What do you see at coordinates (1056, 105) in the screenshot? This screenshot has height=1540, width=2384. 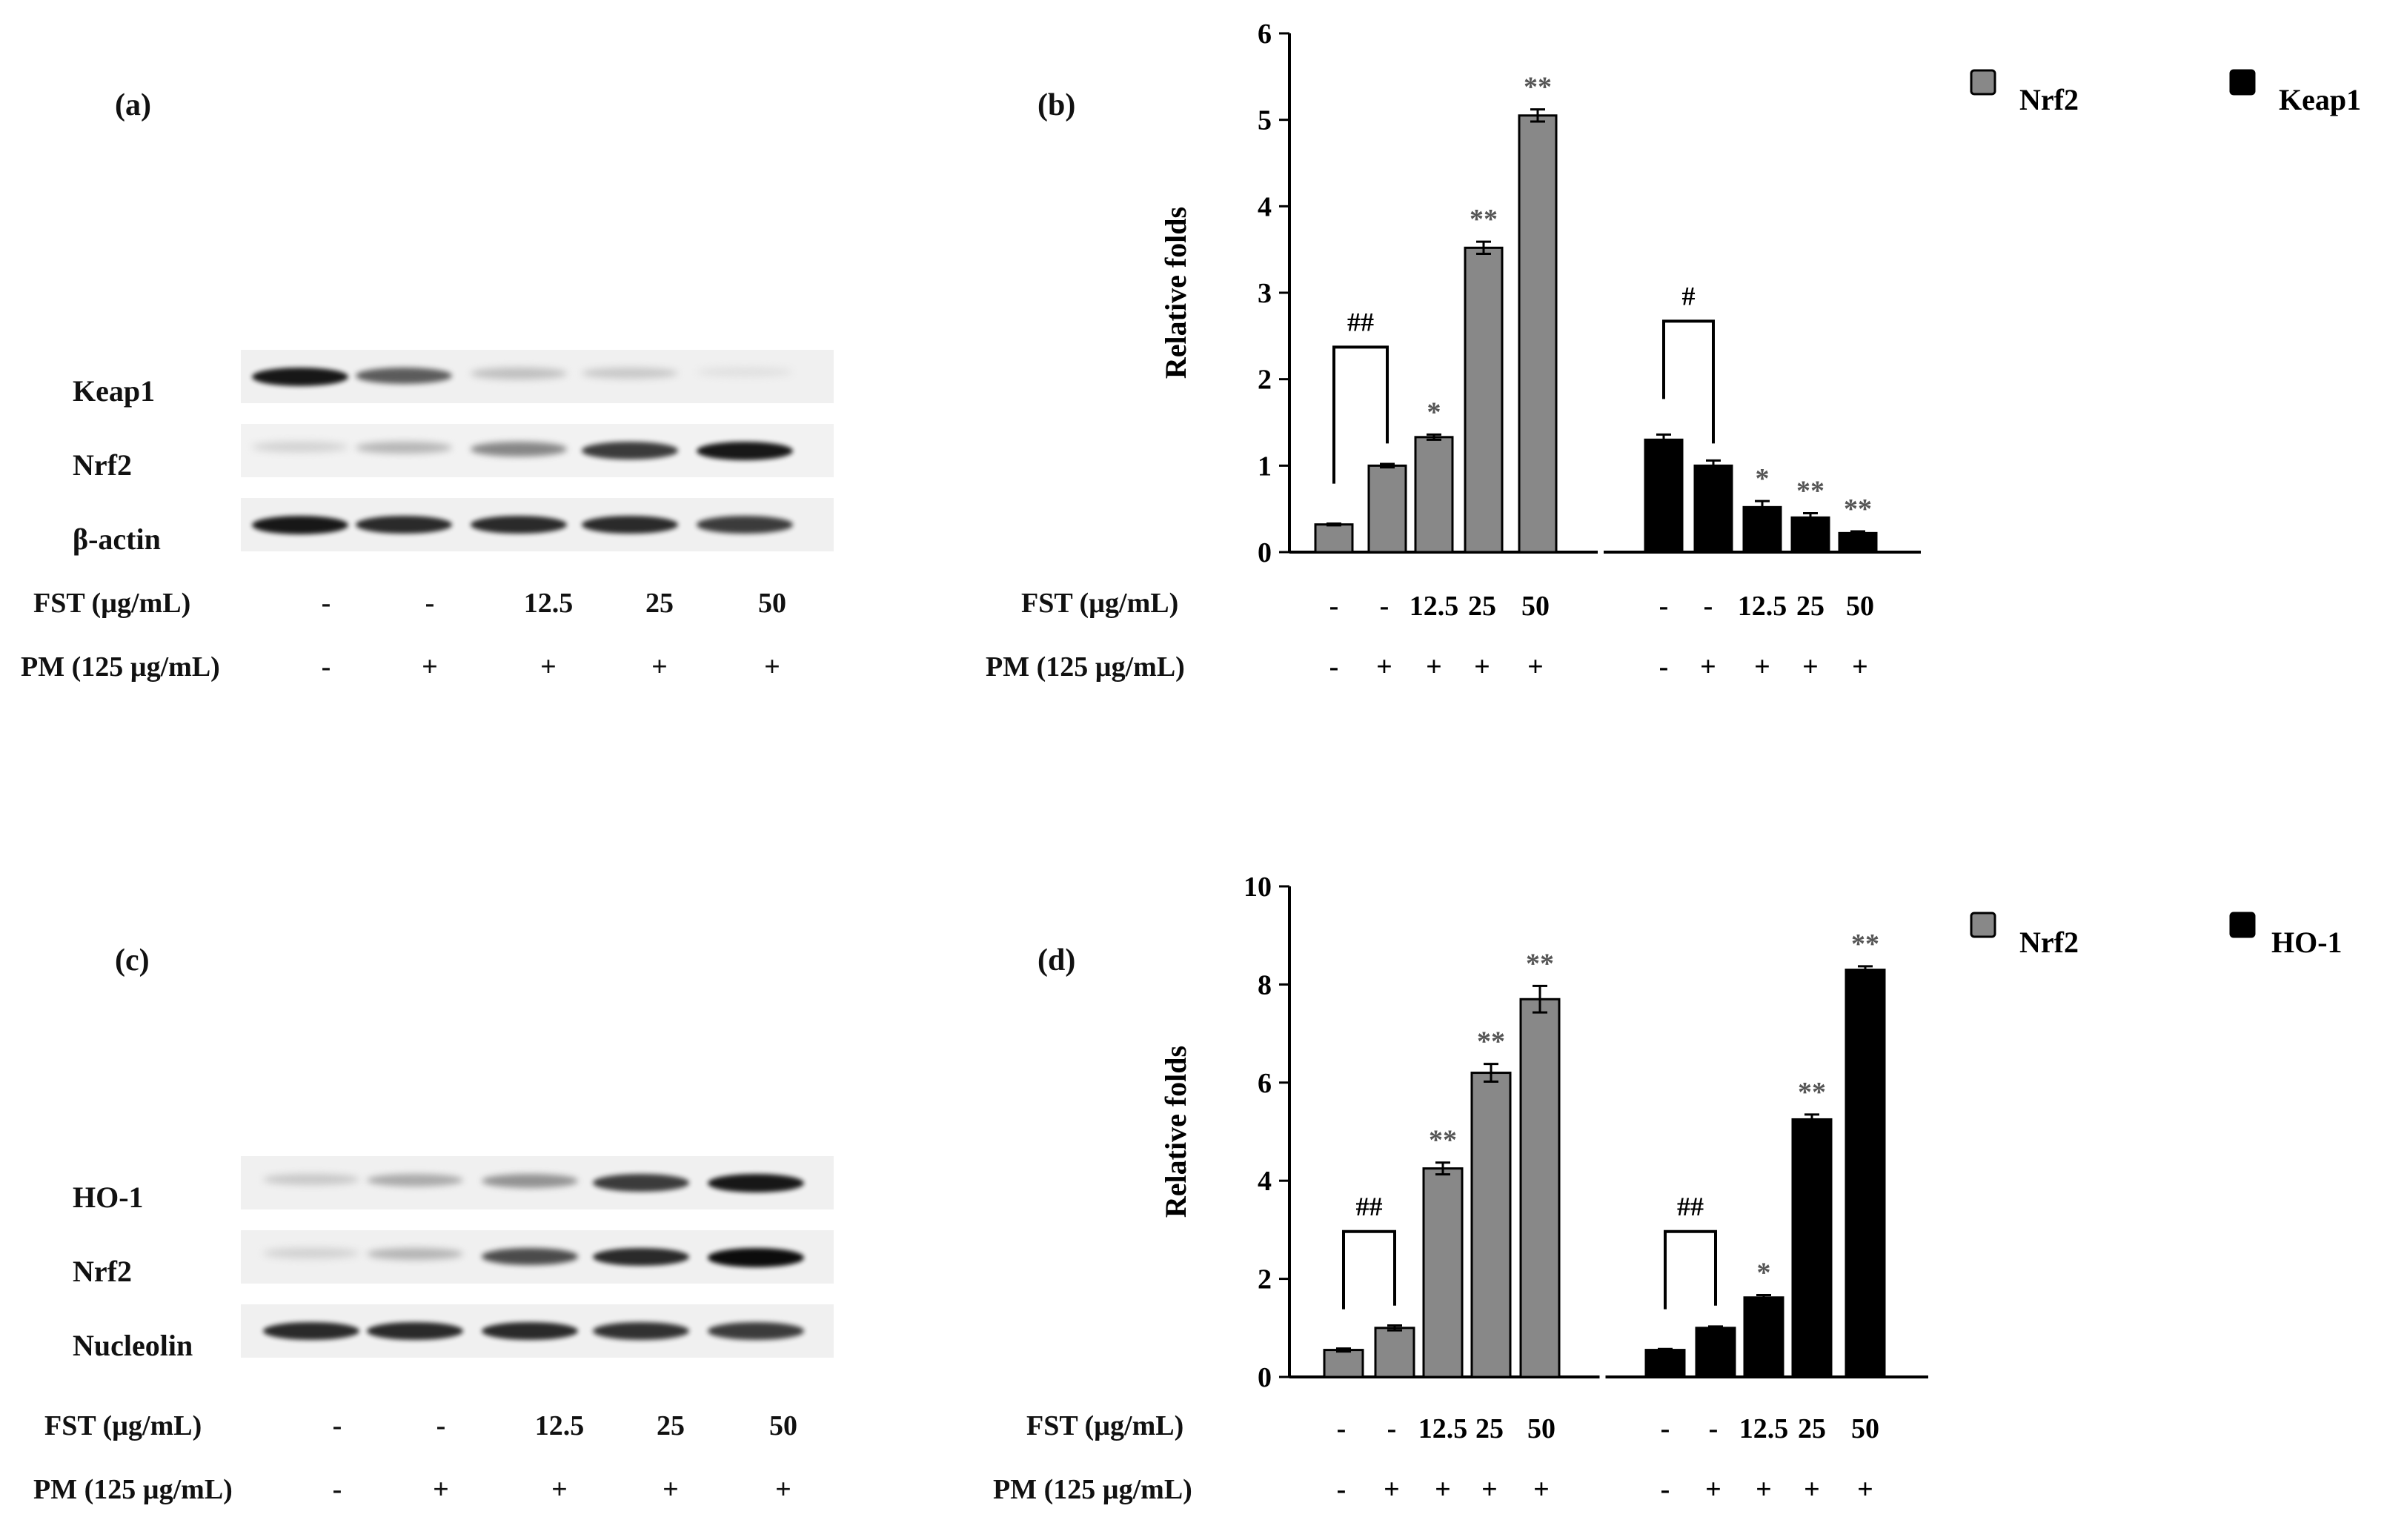 I see `panel-label-b: (b)` at bounding box center [1056, 105].